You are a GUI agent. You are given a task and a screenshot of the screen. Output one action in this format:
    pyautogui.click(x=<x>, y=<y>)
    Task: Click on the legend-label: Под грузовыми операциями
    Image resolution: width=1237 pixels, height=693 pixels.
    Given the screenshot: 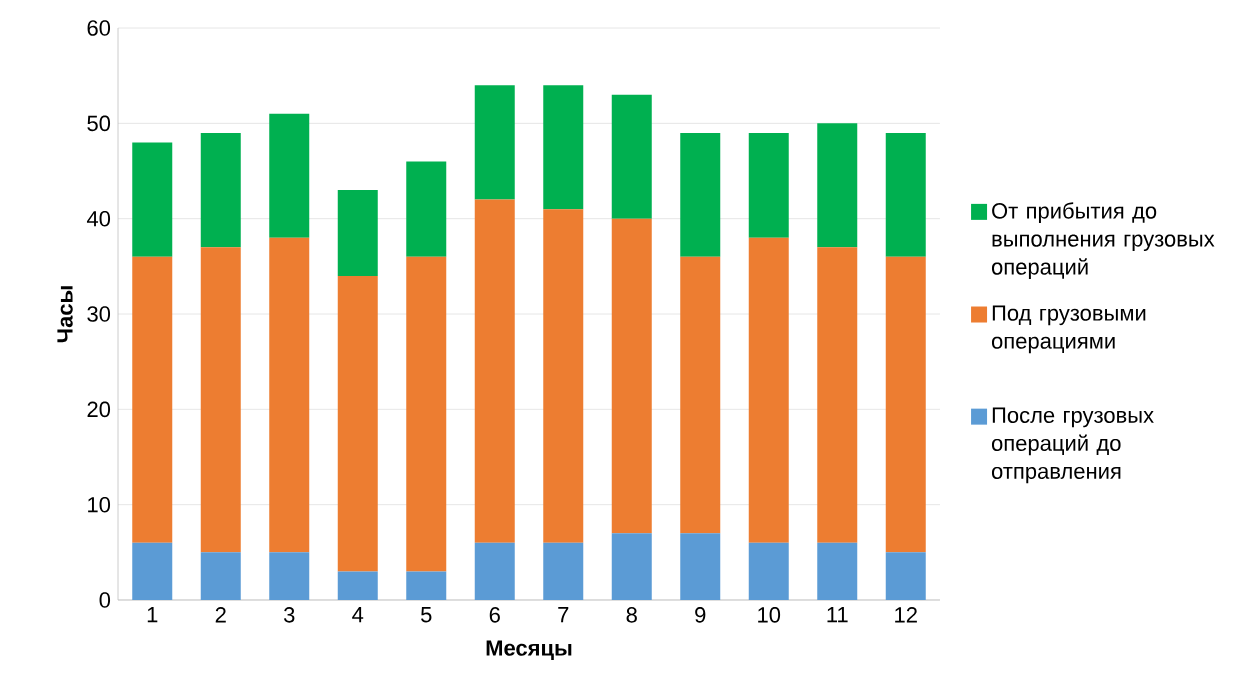 What is the action you would take?
    pyautogui.click(x=1068, y=329)
    